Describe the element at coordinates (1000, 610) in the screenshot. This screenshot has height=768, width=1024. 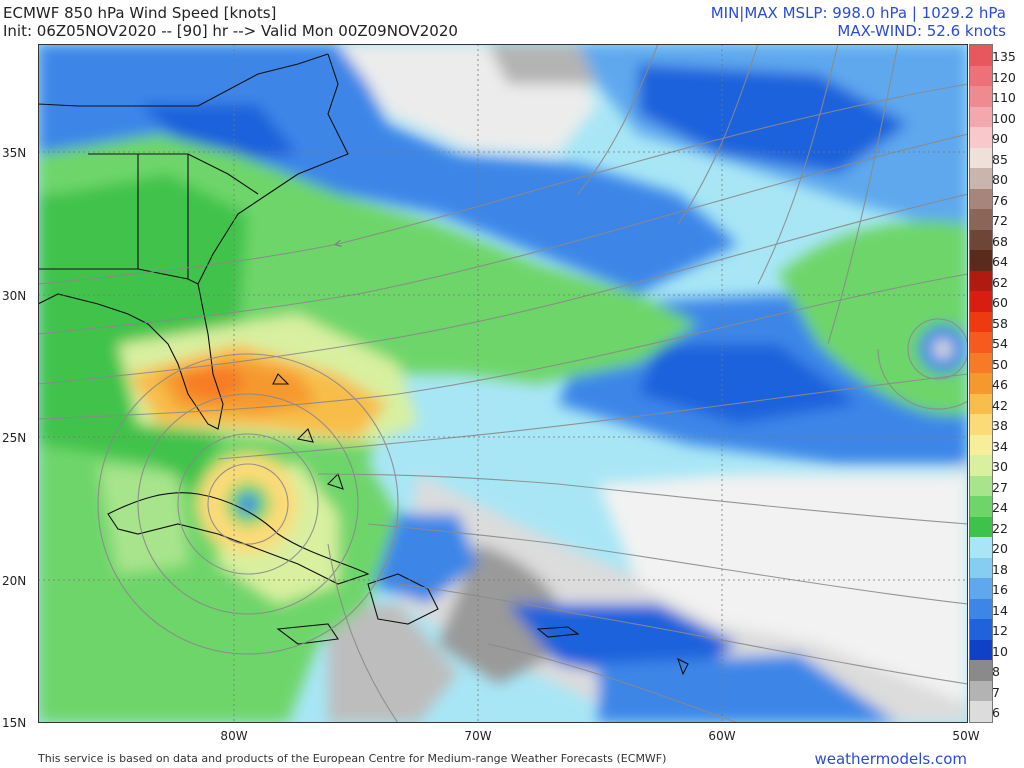
I see `colorbar-label: 14` at that location.